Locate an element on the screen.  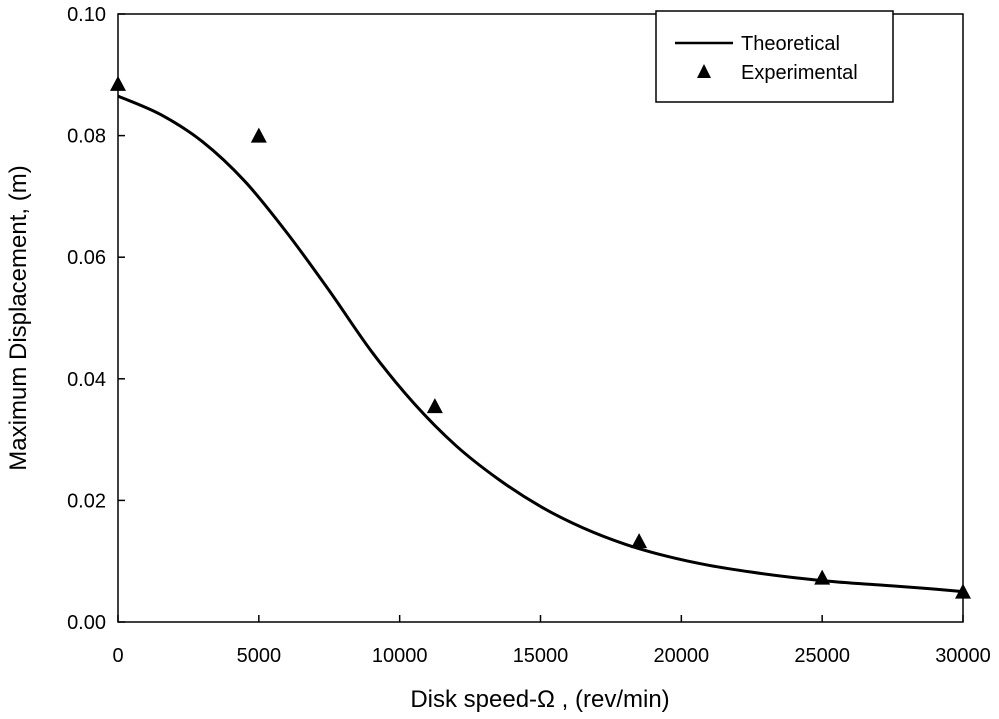
x-tick-label: 15000 is located at coordinates (541, 656).